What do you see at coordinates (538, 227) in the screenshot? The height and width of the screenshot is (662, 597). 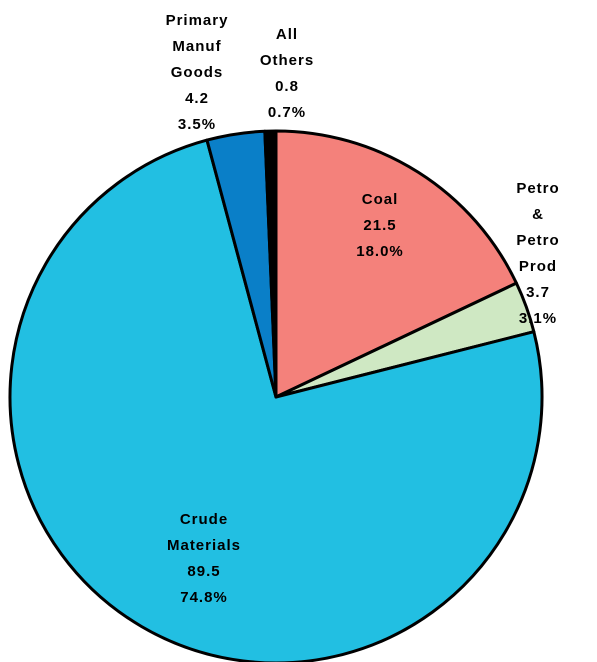 I see `category-label: Petro & Petro Prod` at bounding box center [538, 227].